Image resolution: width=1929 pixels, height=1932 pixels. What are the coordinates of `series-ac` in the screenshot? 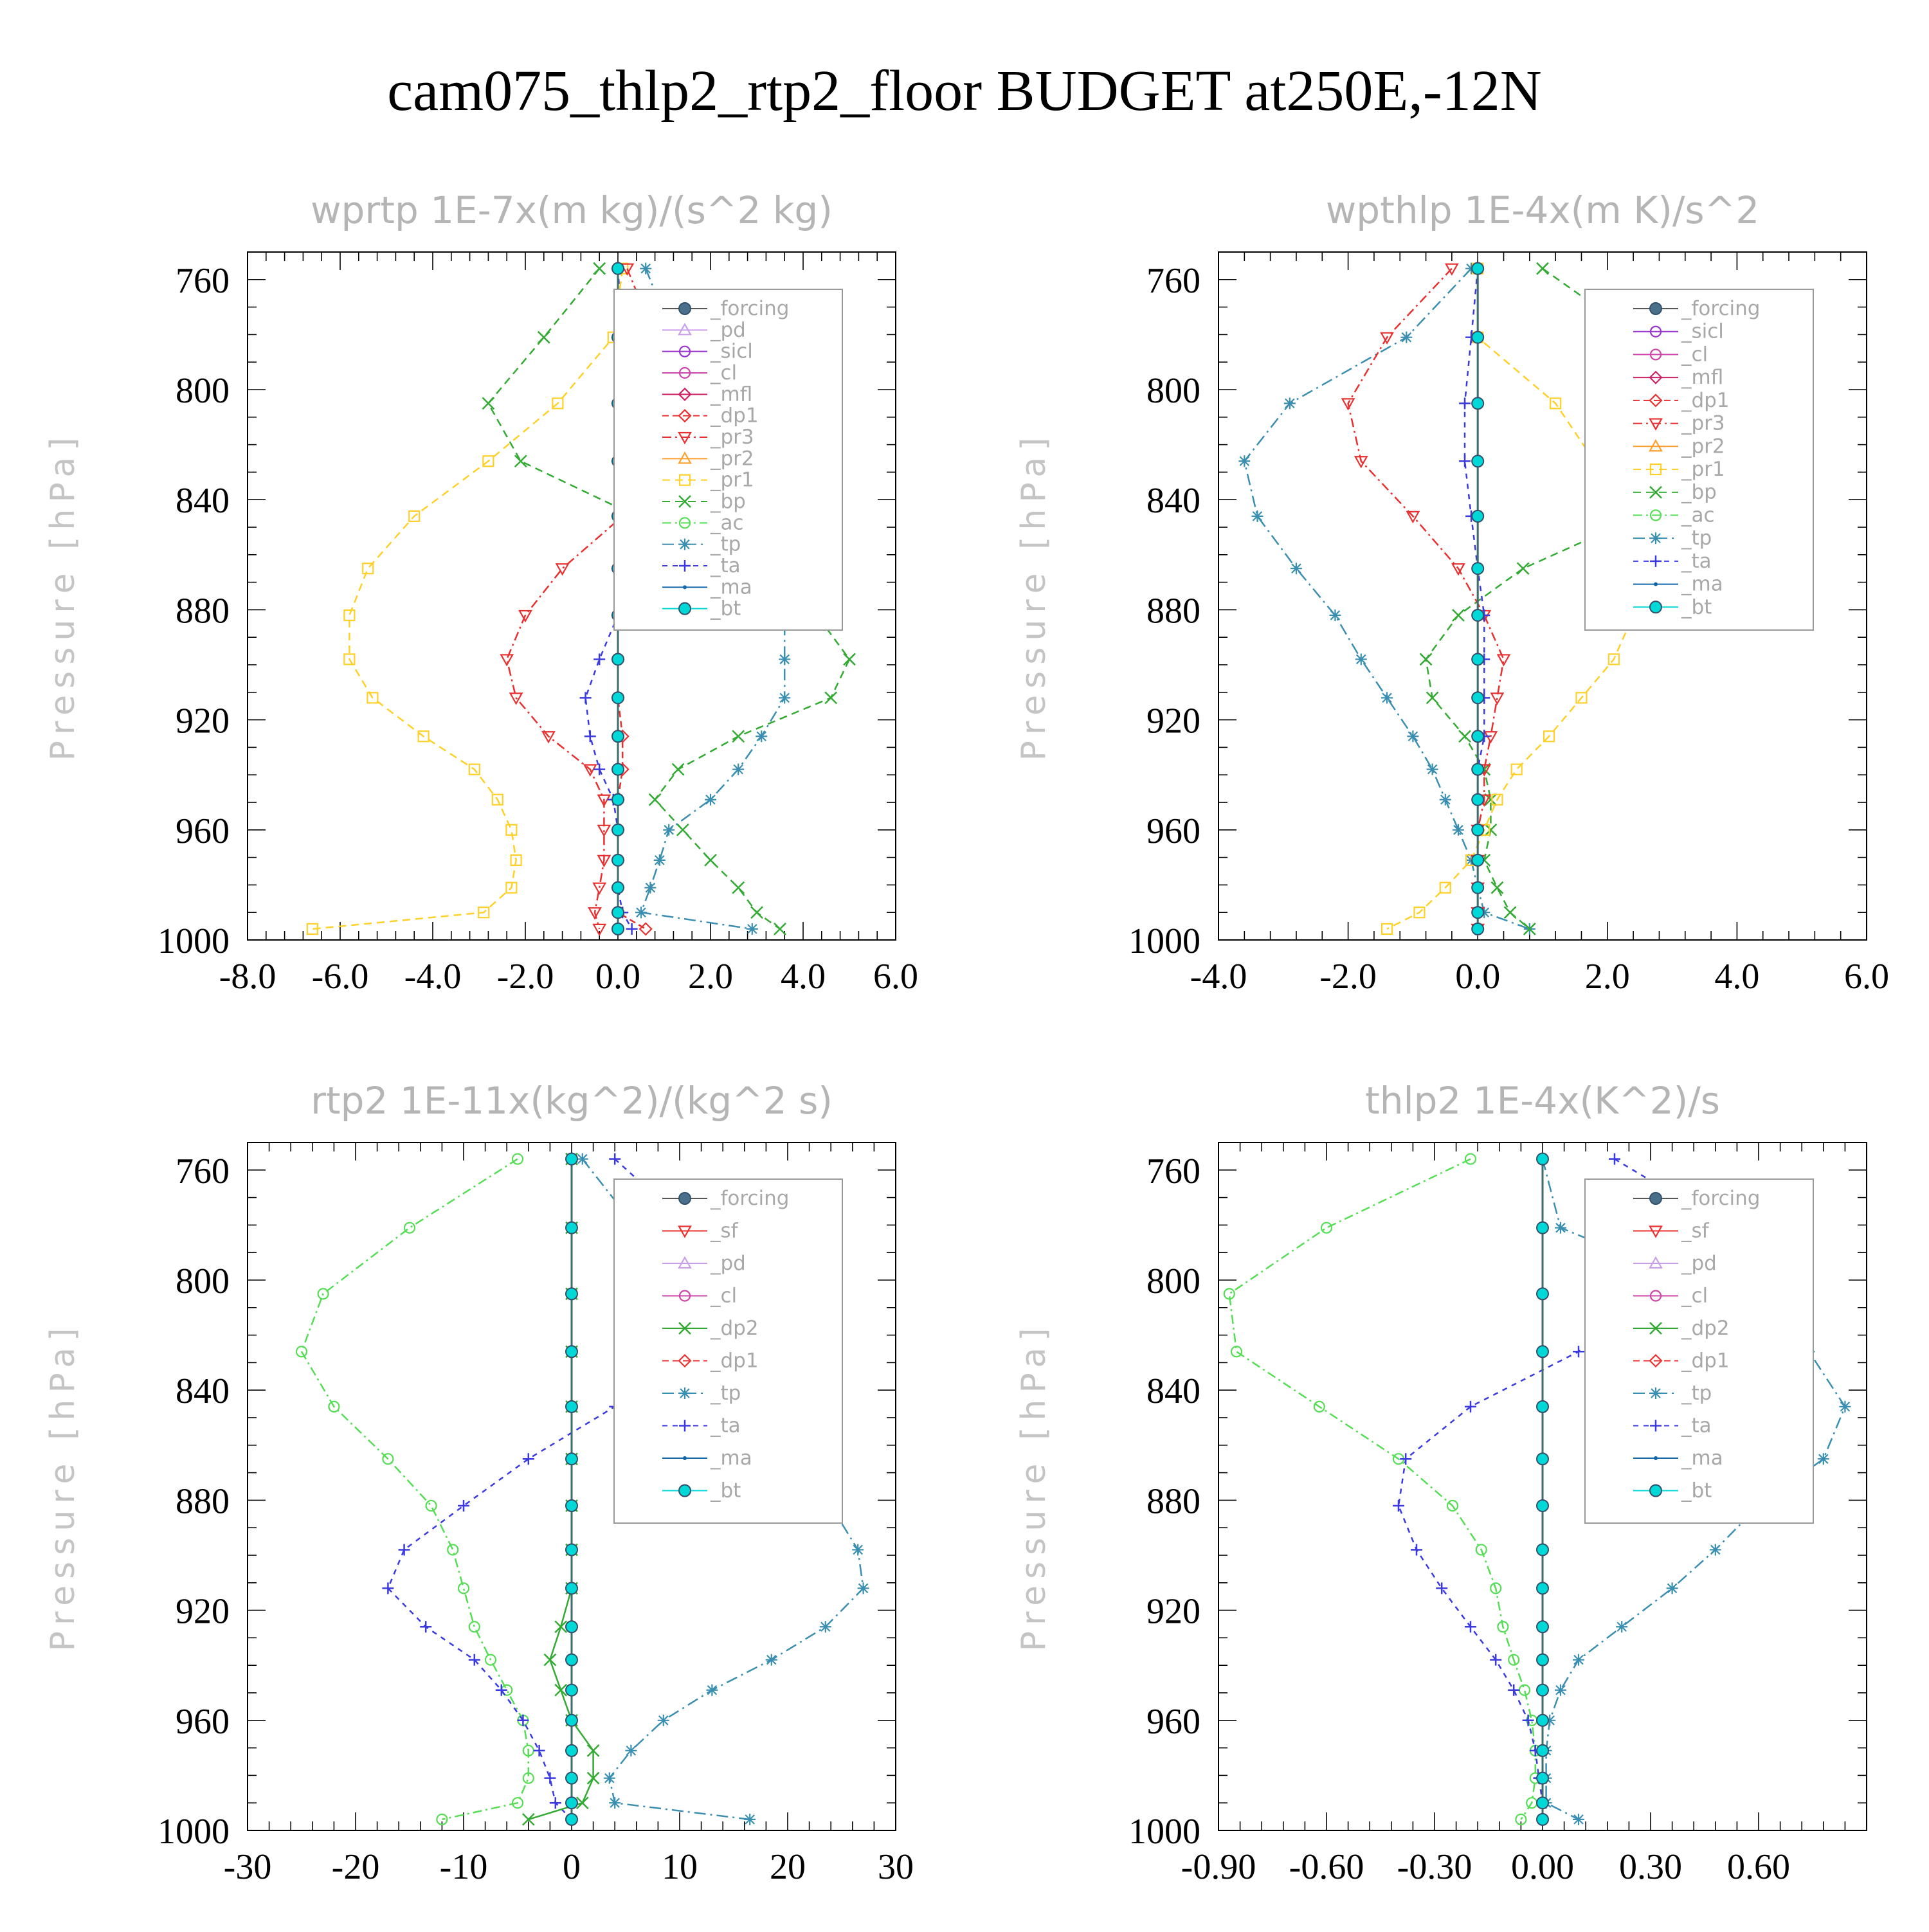 It's located at (414, 1489).